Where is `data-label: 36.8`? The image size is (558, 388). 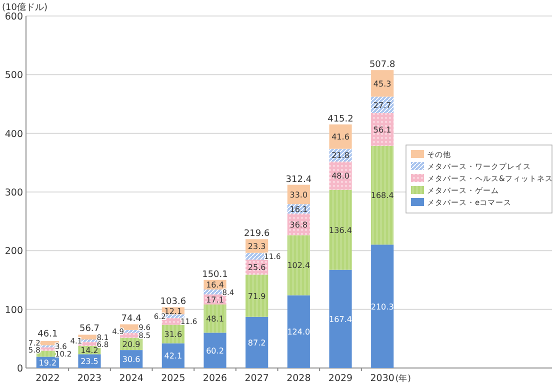 data-label: 36.8 is located at coordinates (299, 225).